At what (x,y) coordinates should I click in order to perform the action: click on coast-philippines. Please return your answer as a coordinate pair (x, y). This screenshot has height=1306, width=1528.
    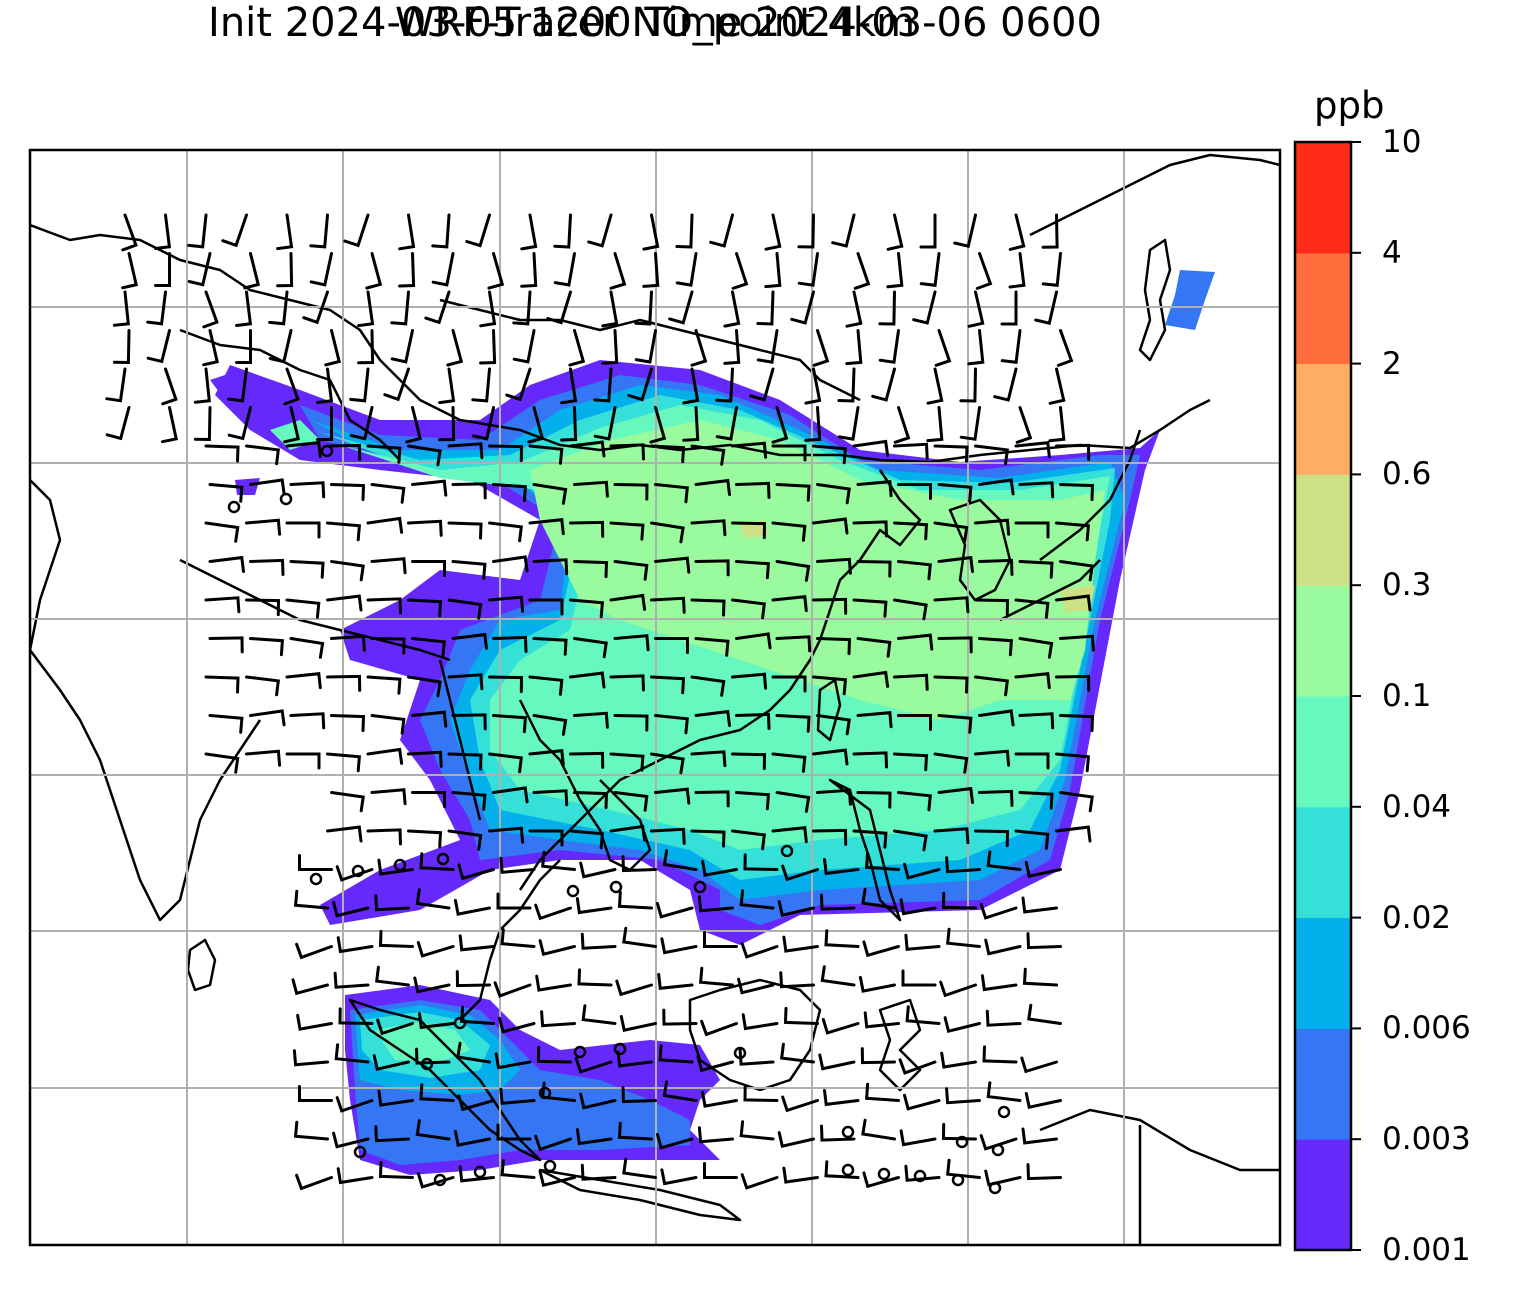
    Looking at the image, I should click on (865, 850).